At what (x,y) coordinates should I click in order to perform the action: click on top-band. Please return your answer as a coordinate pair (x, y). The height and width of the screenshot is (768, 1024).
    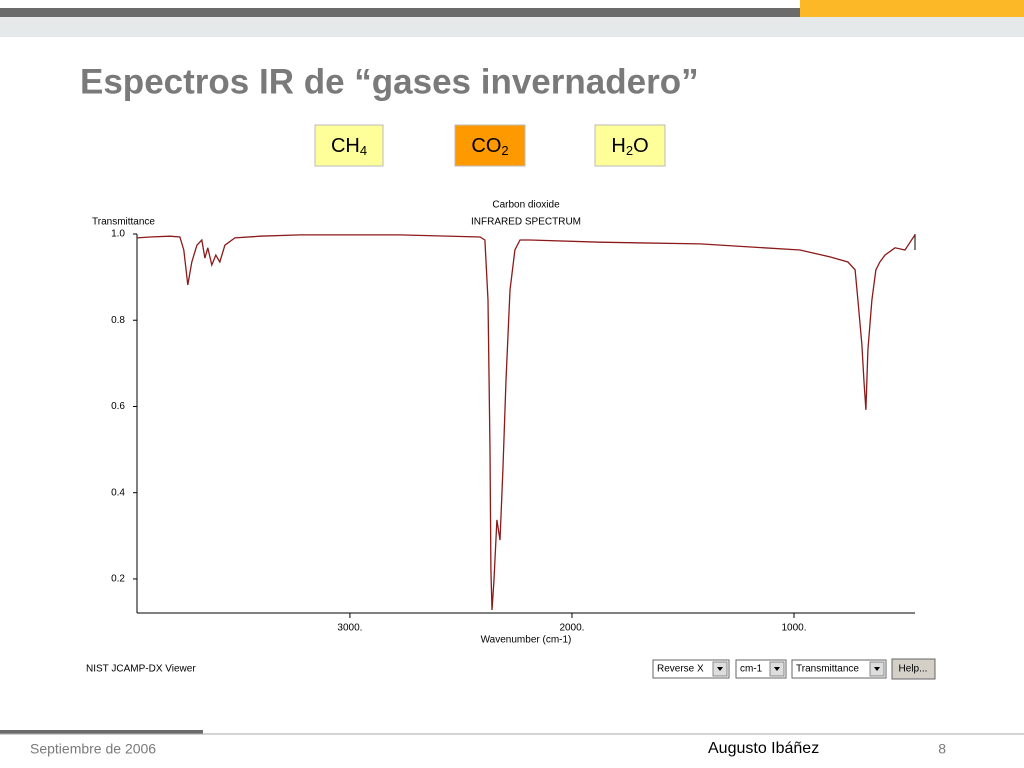
    Looking at the image, I should click on (512, 27).